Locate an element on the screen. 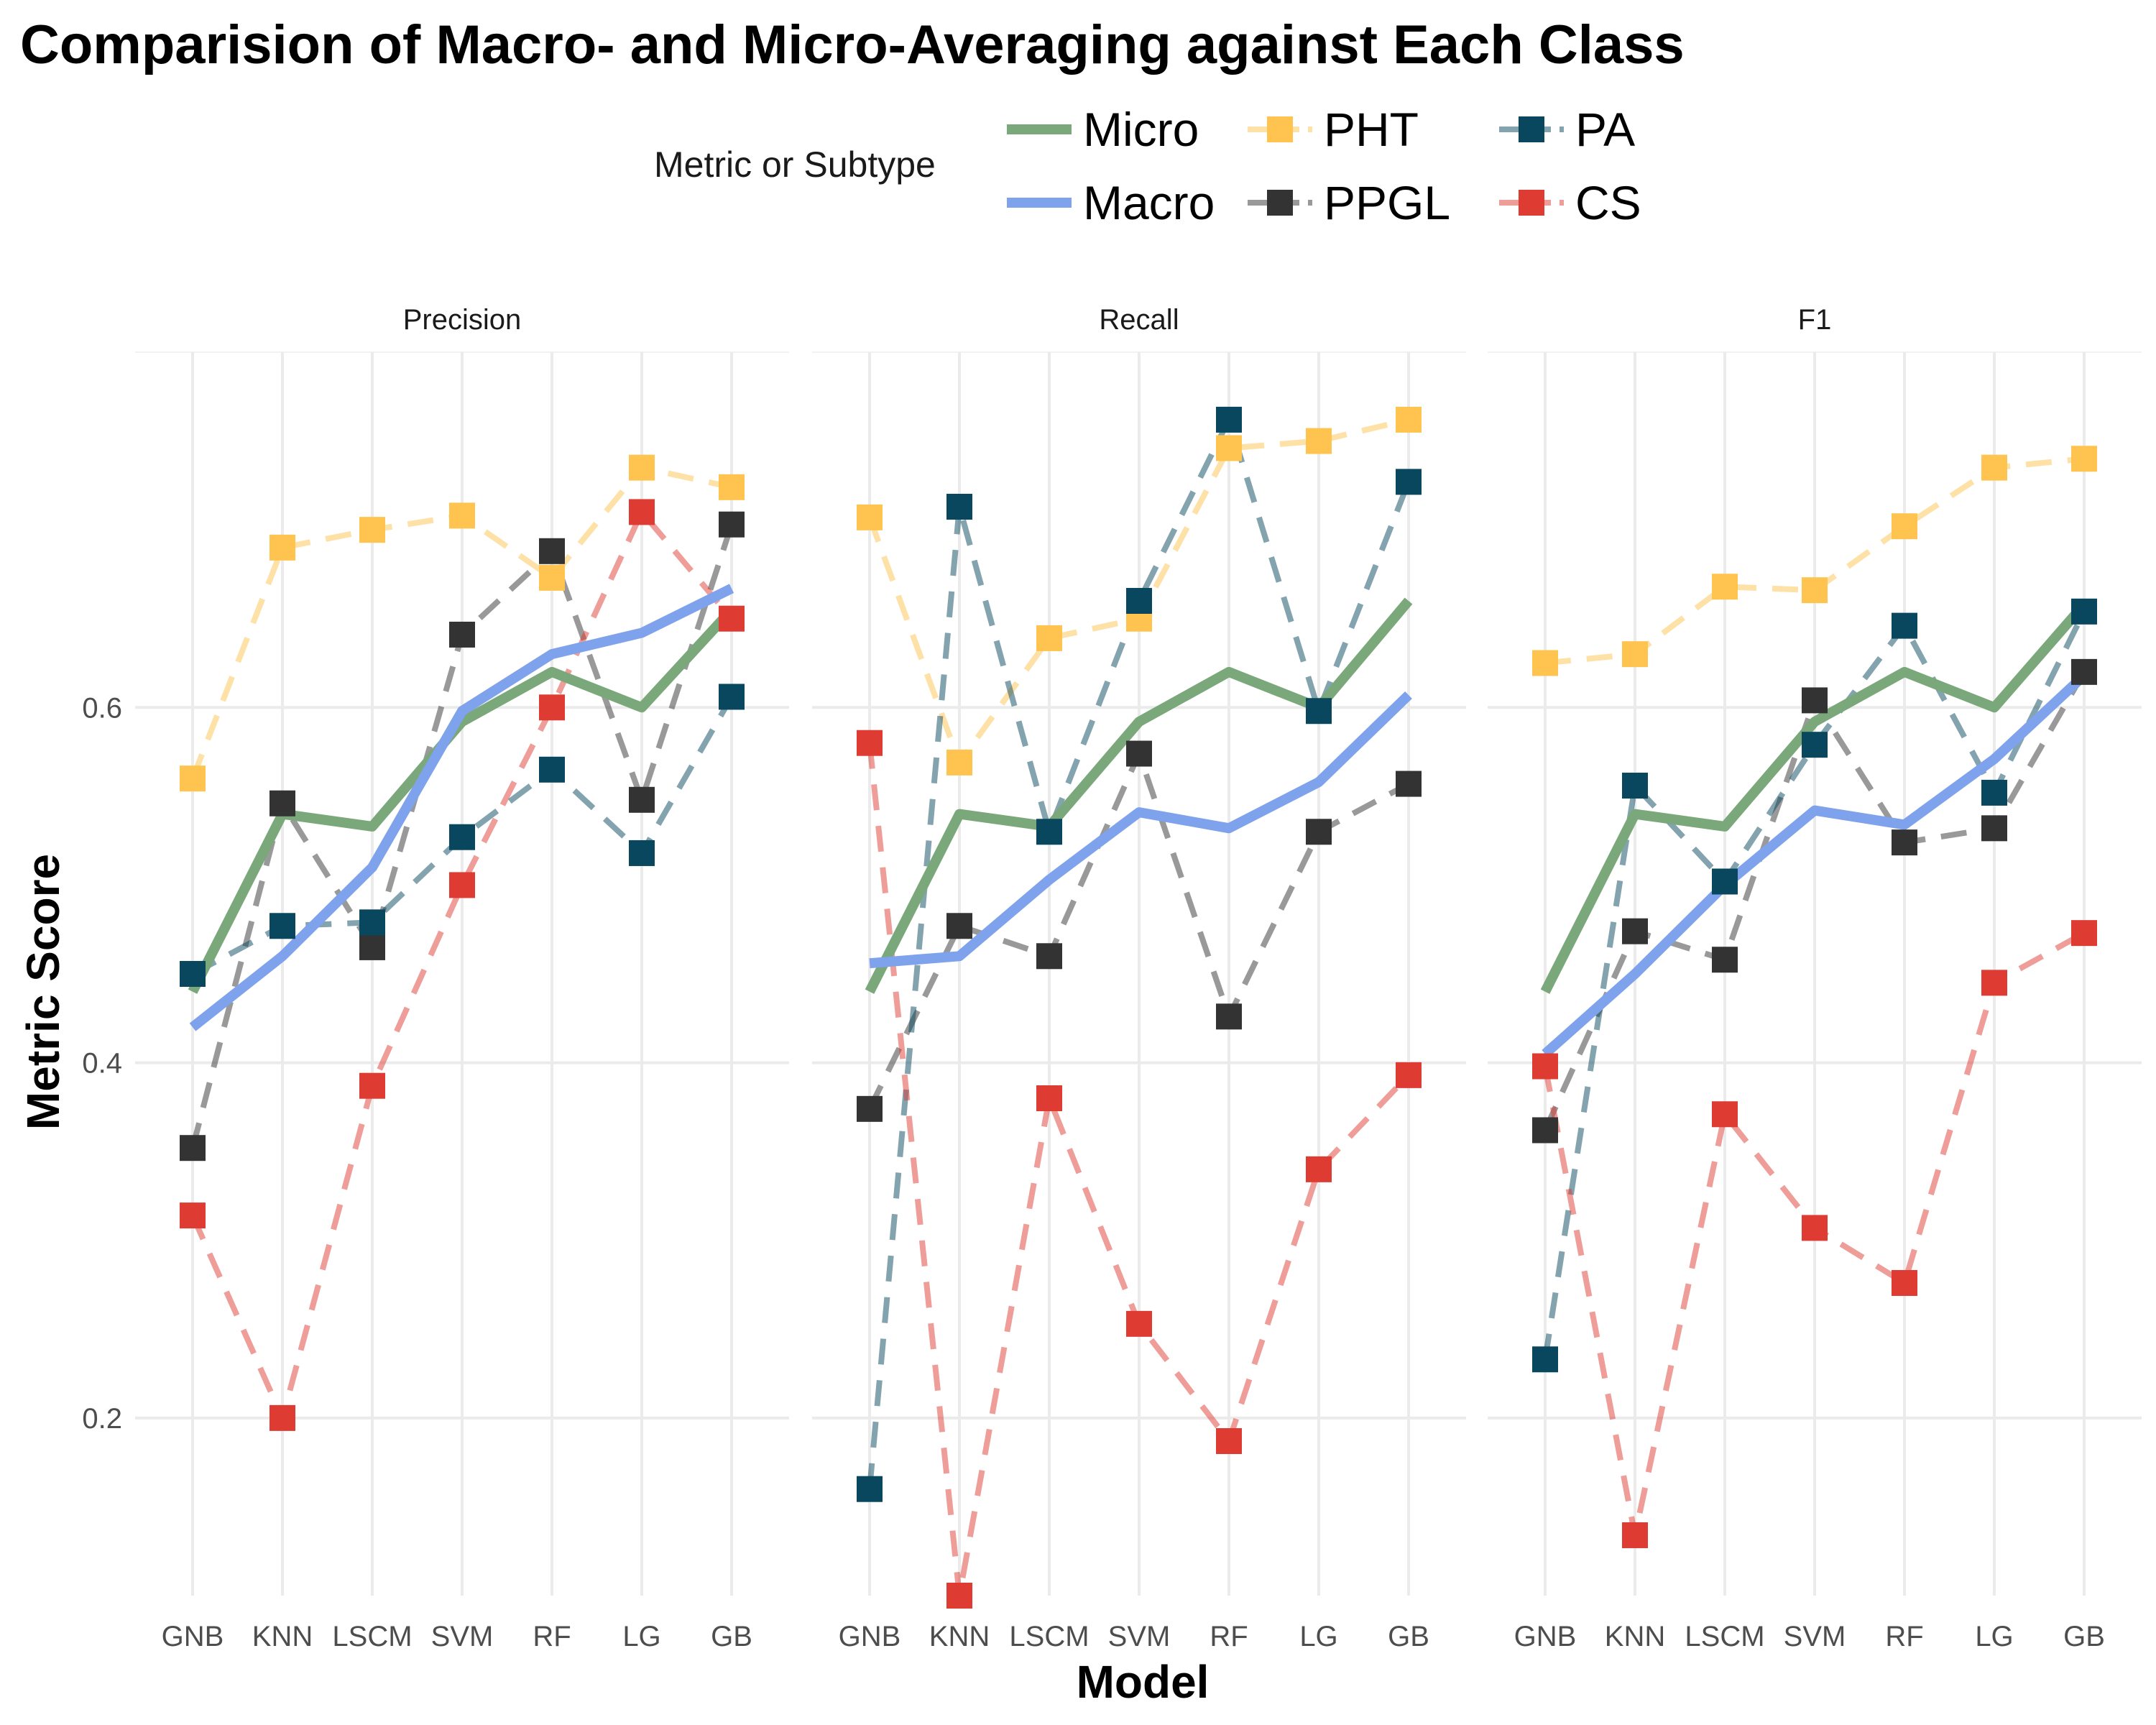  x-axis-title: Model is located at coordinates (1143, 1682).